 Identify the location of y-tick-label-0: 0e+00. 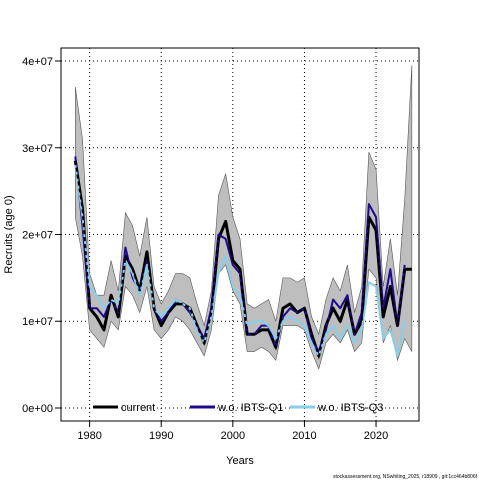
(37, 409).